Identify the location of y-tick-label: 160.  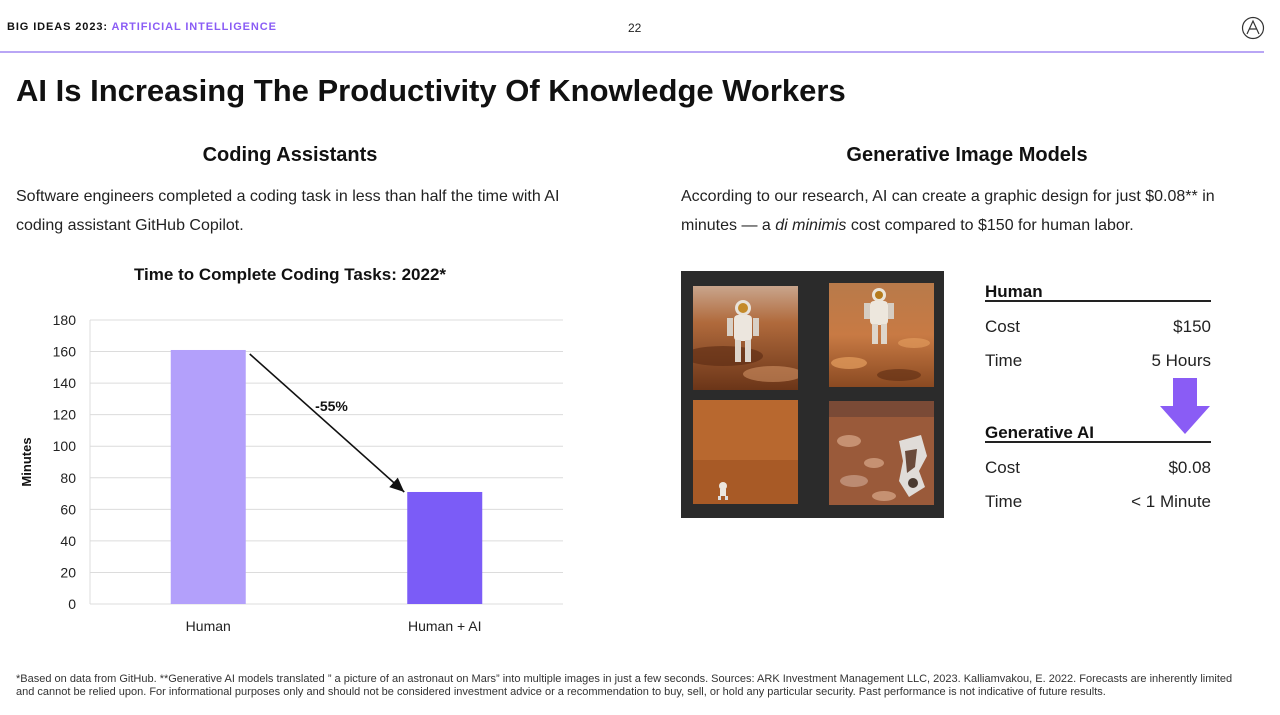
(65, 352).